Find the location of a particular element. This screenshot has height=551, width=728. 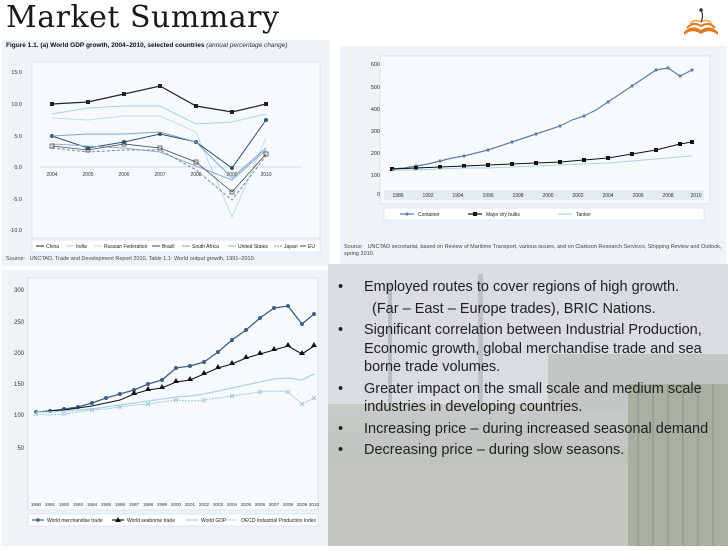

f3-ytick: 250 is located at coordinates (19, 323).